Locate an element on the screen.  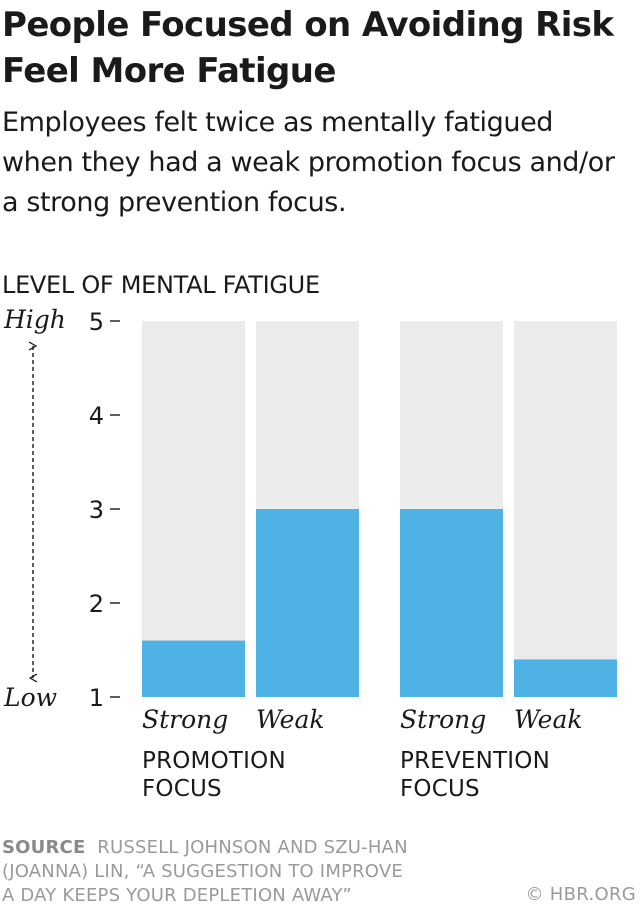
source-line-2: (JOANNA) LIN, “A SUGGESTION TO IMPROVE is located at coordinates (202, 871).